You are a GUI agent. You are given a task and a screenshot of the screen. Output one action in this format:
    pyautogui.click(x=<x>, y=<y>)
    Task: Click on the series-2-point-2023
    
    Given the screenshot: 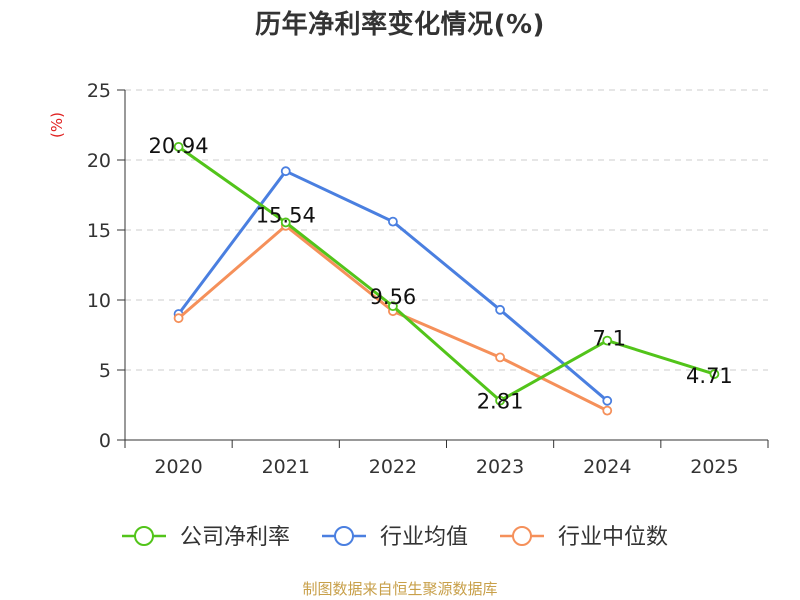 What is the action you would take?
    pyautogui.click(x=500, y=357)
    